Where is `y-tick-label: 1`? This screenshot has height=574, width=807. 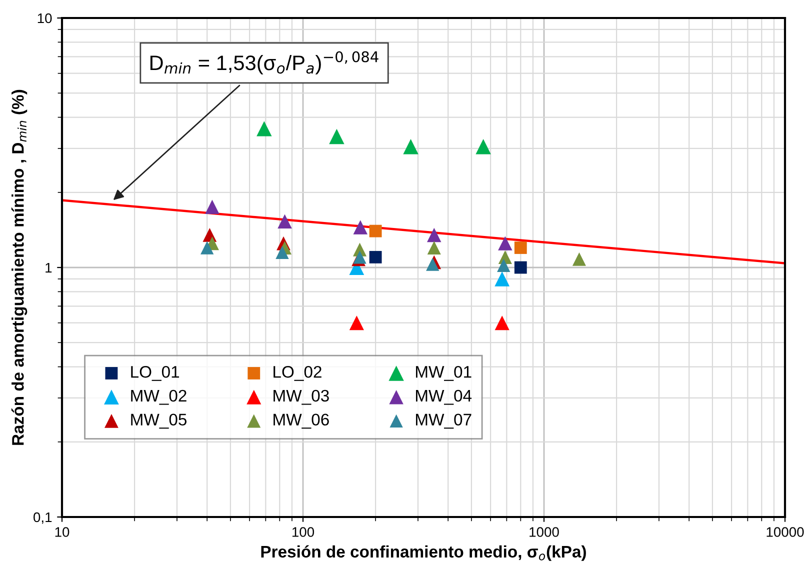 y-tick-label: 1 is located at coordinates (49, 267).